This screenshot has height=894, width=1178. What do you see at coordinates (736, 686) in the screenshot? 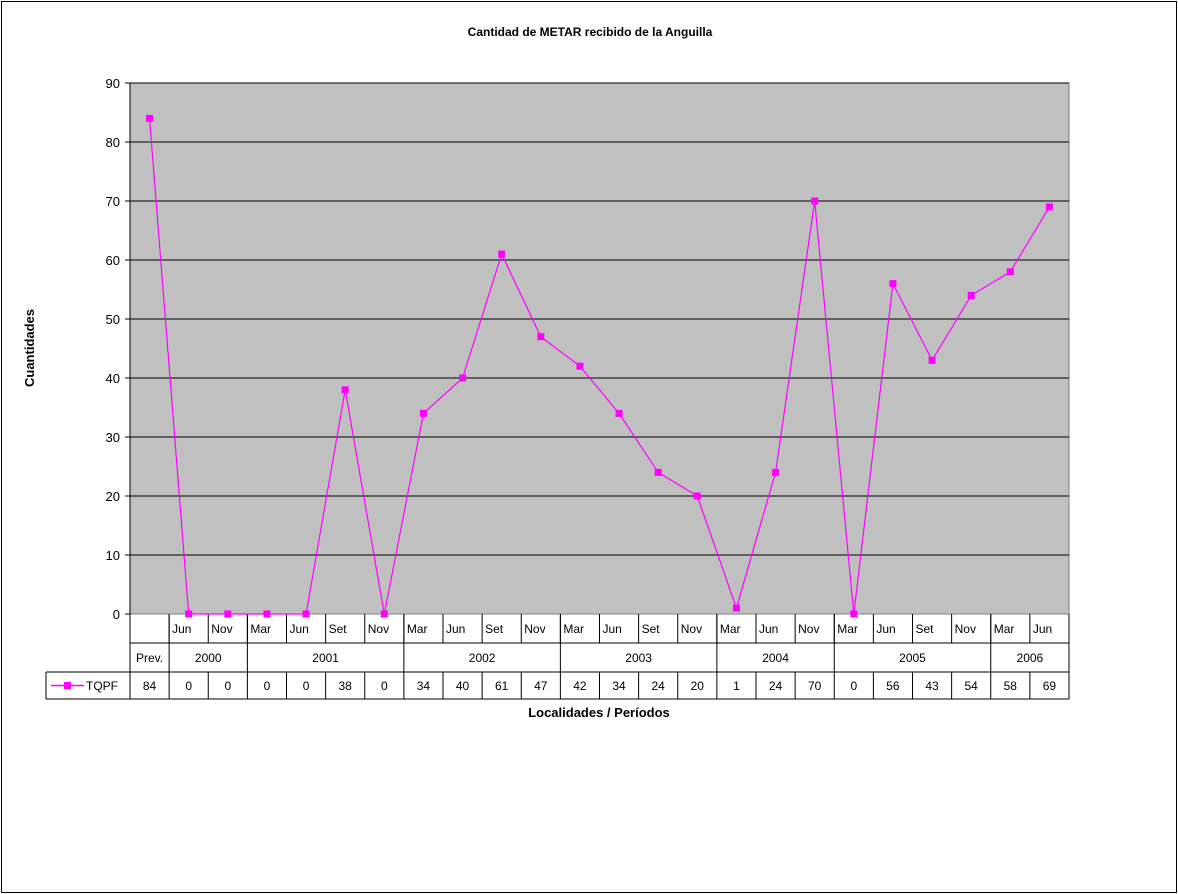
I see `data-value-label: 1` at bounding box center [736, 686].